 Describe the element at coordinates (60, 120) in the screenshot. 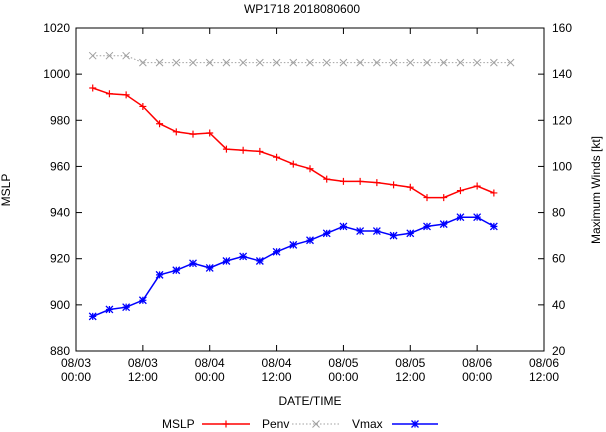

I see `y-tick-label: 980` at that location.